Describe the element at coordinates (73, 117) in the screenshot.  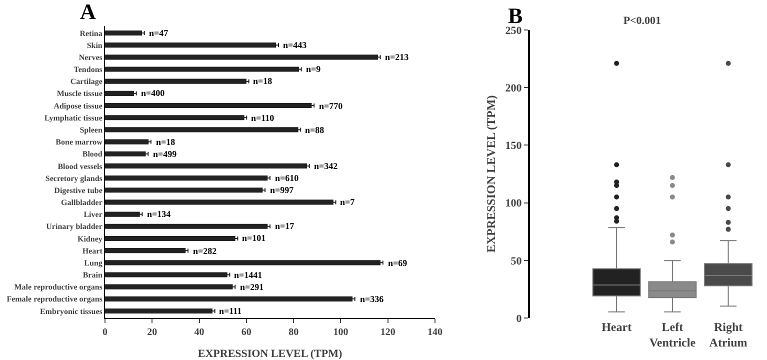
I see `y-tick-label: Lymphatic tissue` at that location.